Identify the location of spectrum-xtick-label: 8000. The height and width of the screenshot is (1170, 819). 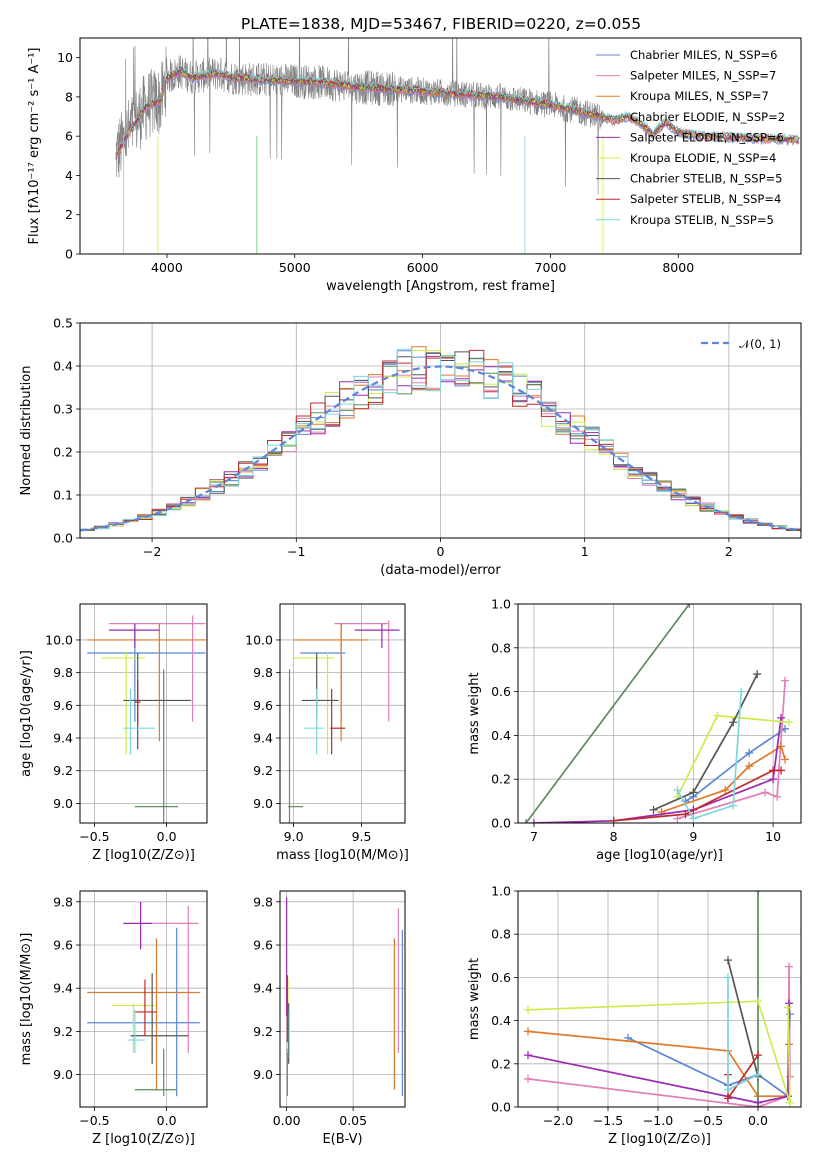
(678, 267).